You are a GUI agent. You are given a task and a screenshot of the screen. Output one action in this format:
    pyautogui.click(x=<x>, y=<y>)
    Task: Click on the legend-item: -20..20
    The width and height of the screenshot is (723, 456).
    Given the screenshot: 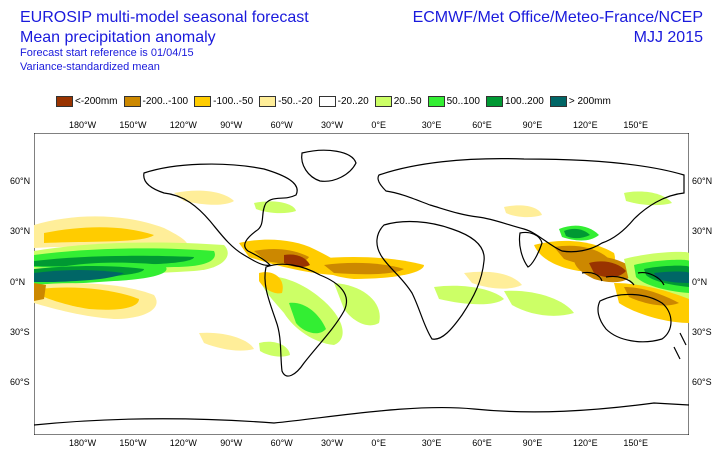 What is the action you would take?
    pyautogui.click(x=343, y=101)
    